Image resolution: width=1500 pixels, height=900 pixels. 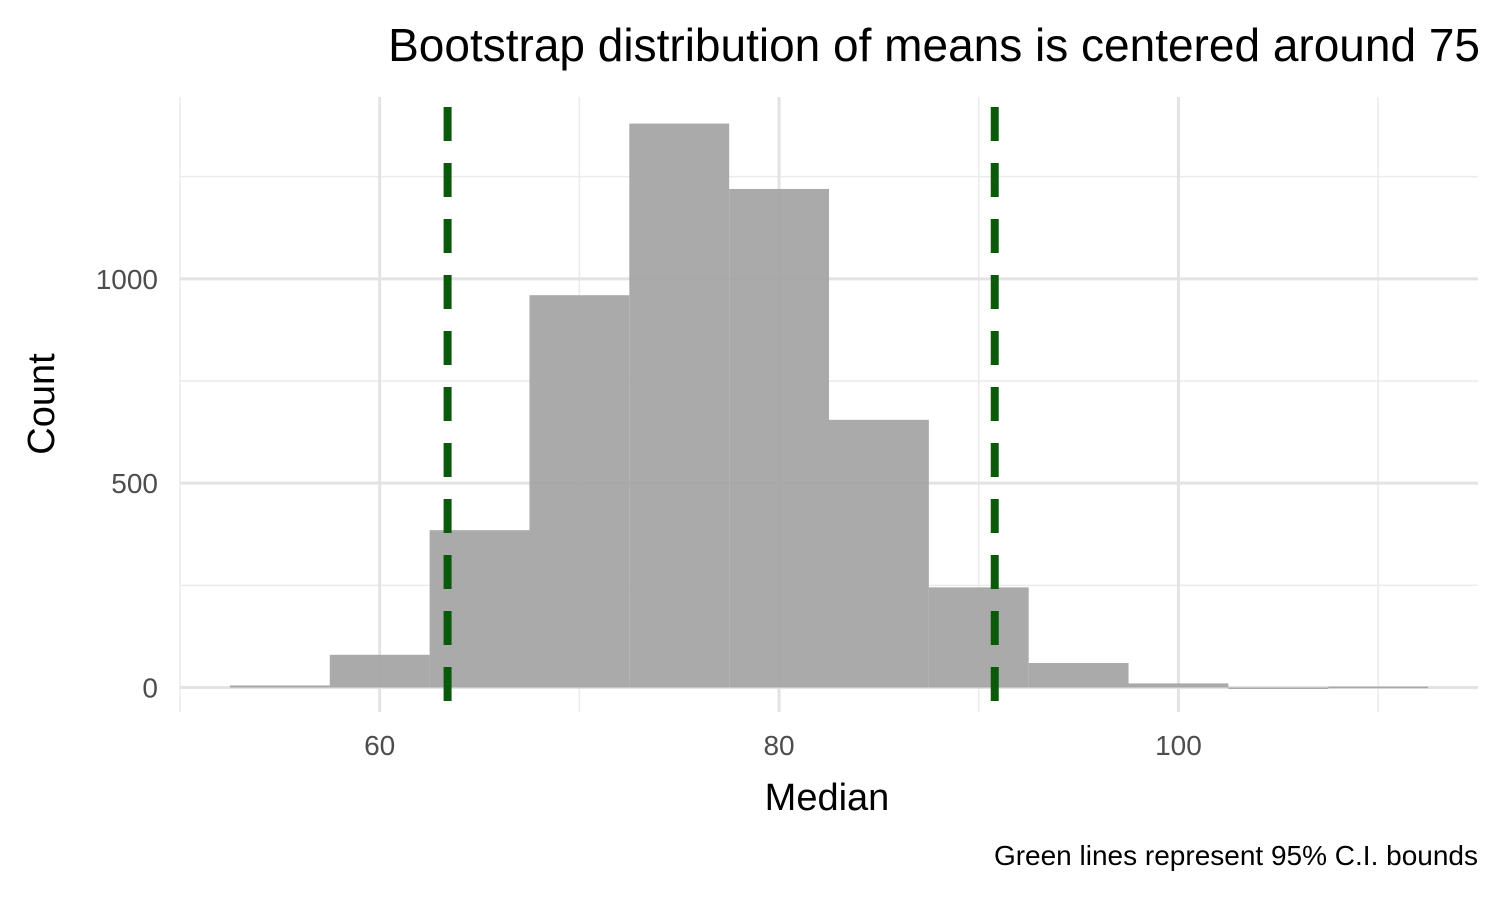 What do you see at coordinates (42, 404) in the screenshot?
I see `y-axis-title: Count` at bounding box center [42, 404].